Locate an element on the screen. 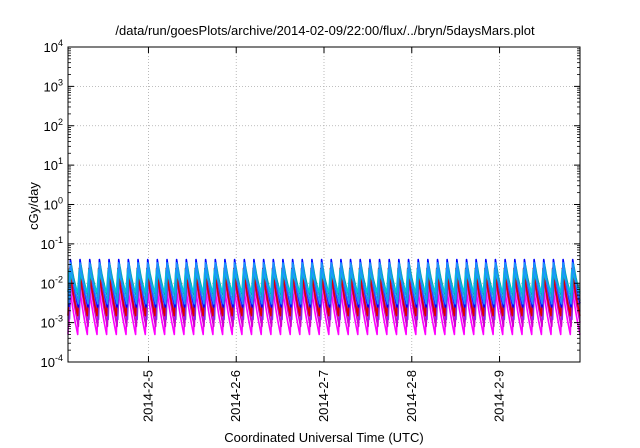 The width and height of the screenshot is (640, 448). plot-series is located at coordinates (324, 297).